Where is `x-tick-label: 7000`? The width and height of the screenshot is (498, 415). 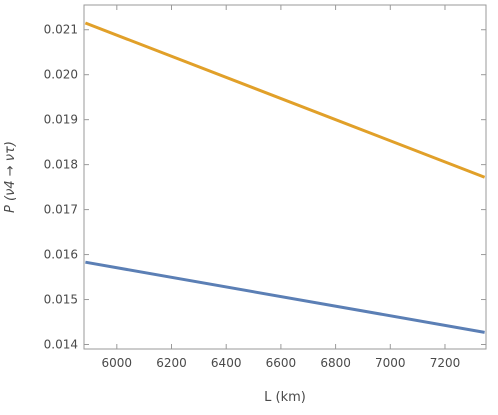
x-tick-label: 7000 is located at coordinates (390, 363).